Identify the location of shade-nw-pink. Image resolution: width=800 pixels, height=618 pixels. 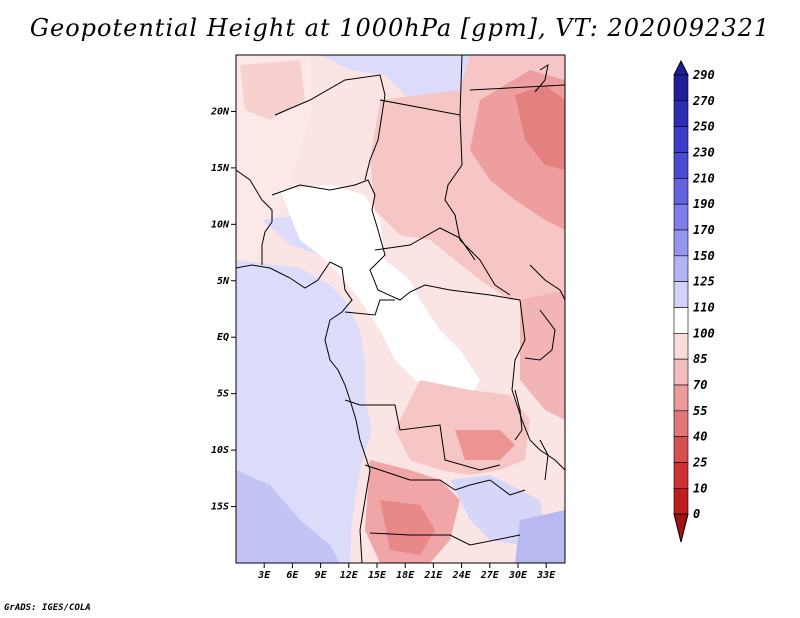
(272, 90).